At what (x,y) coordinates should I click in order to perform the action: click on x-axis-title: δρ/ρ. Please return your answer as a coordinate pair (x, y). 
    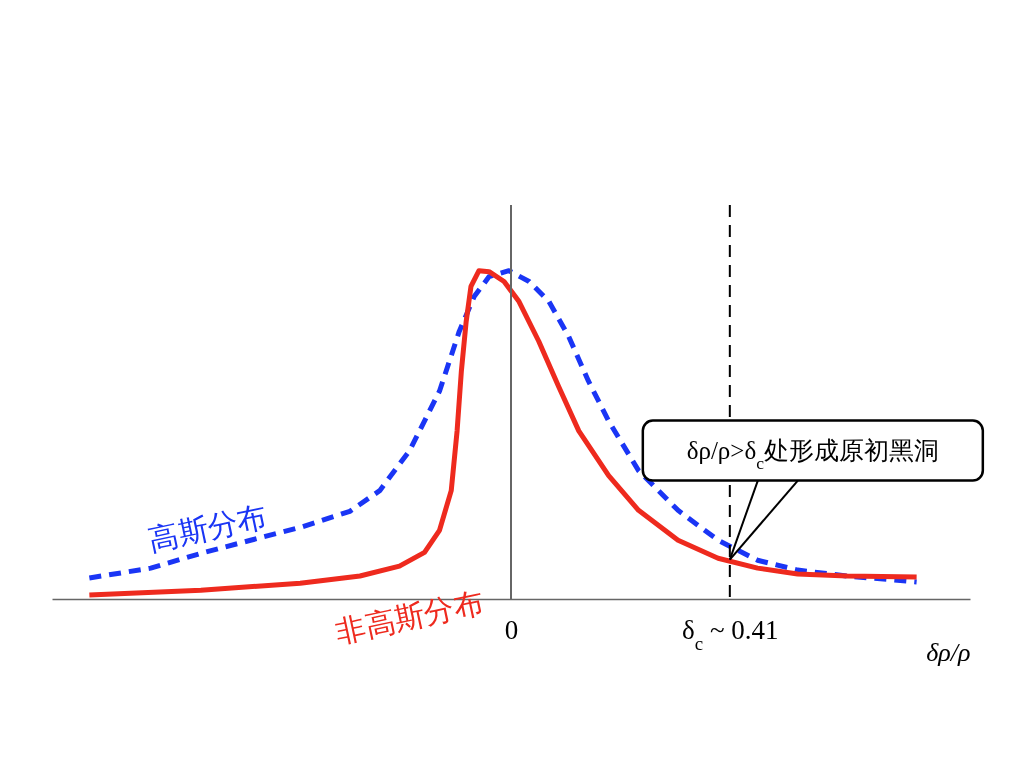
    Looking at the image, I should click on (948, 652).